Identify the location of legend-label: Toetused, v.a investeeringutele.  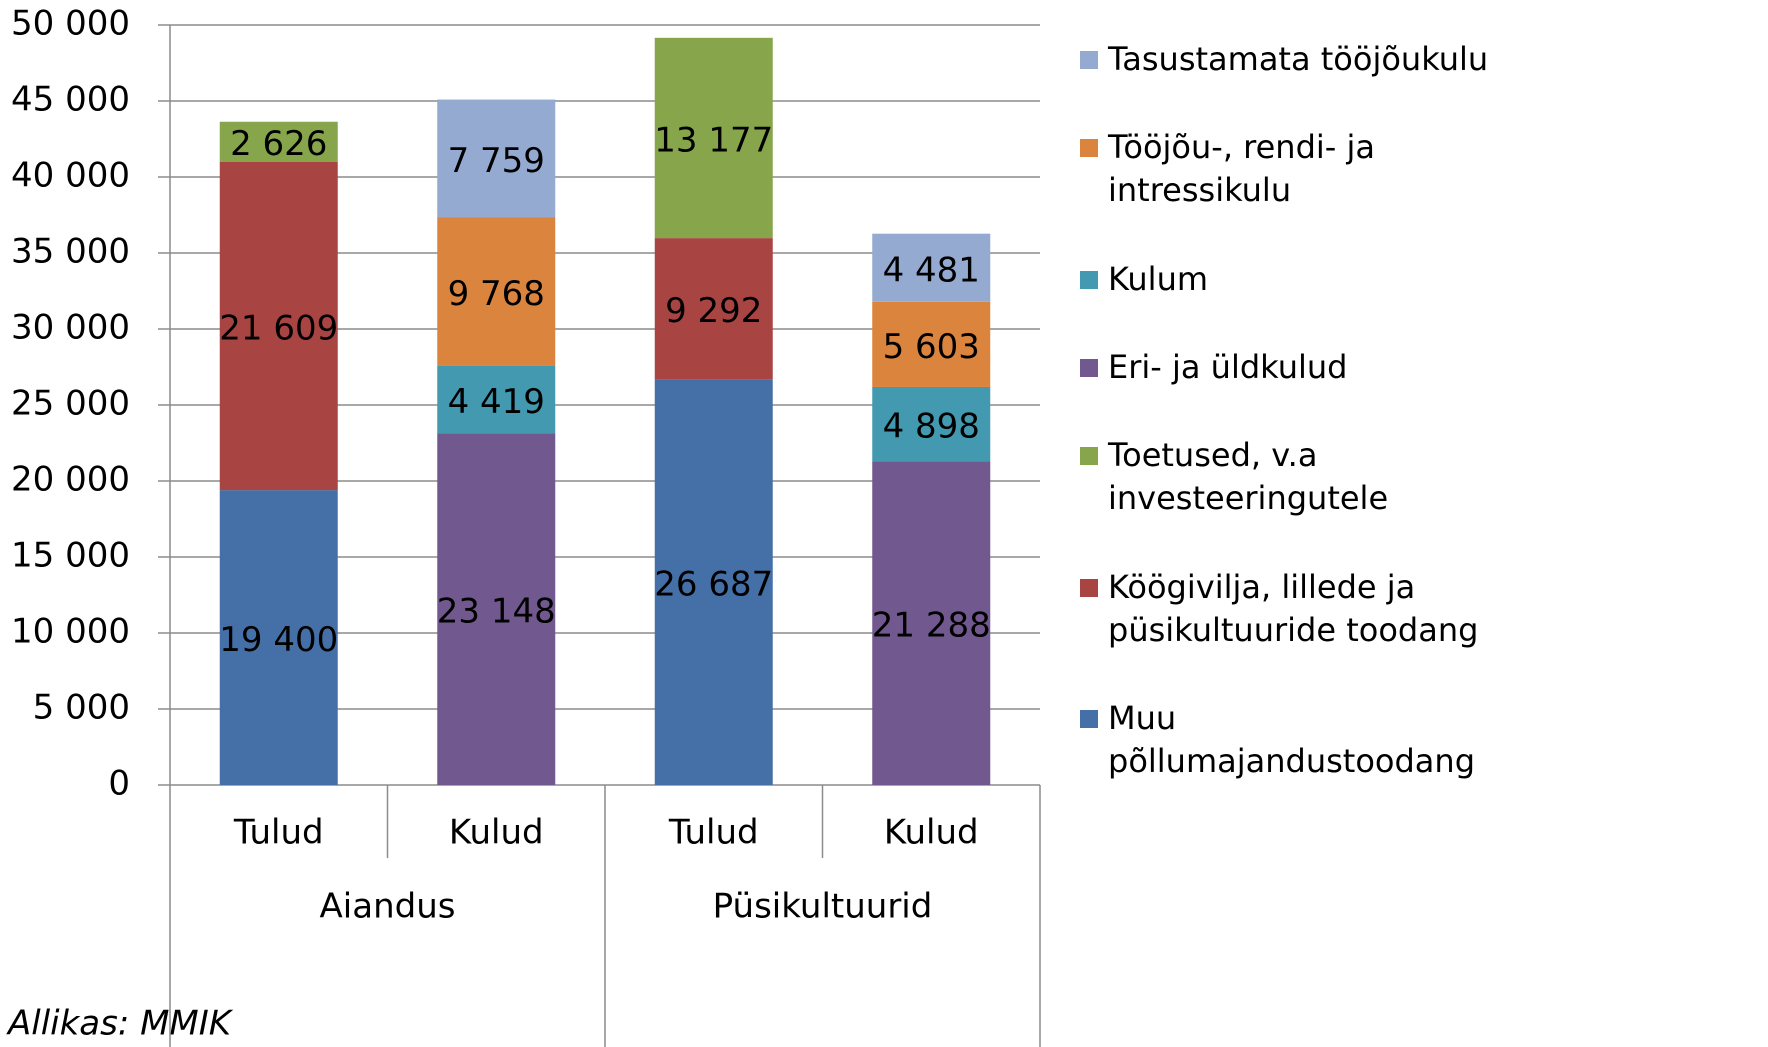
(1248, 477).